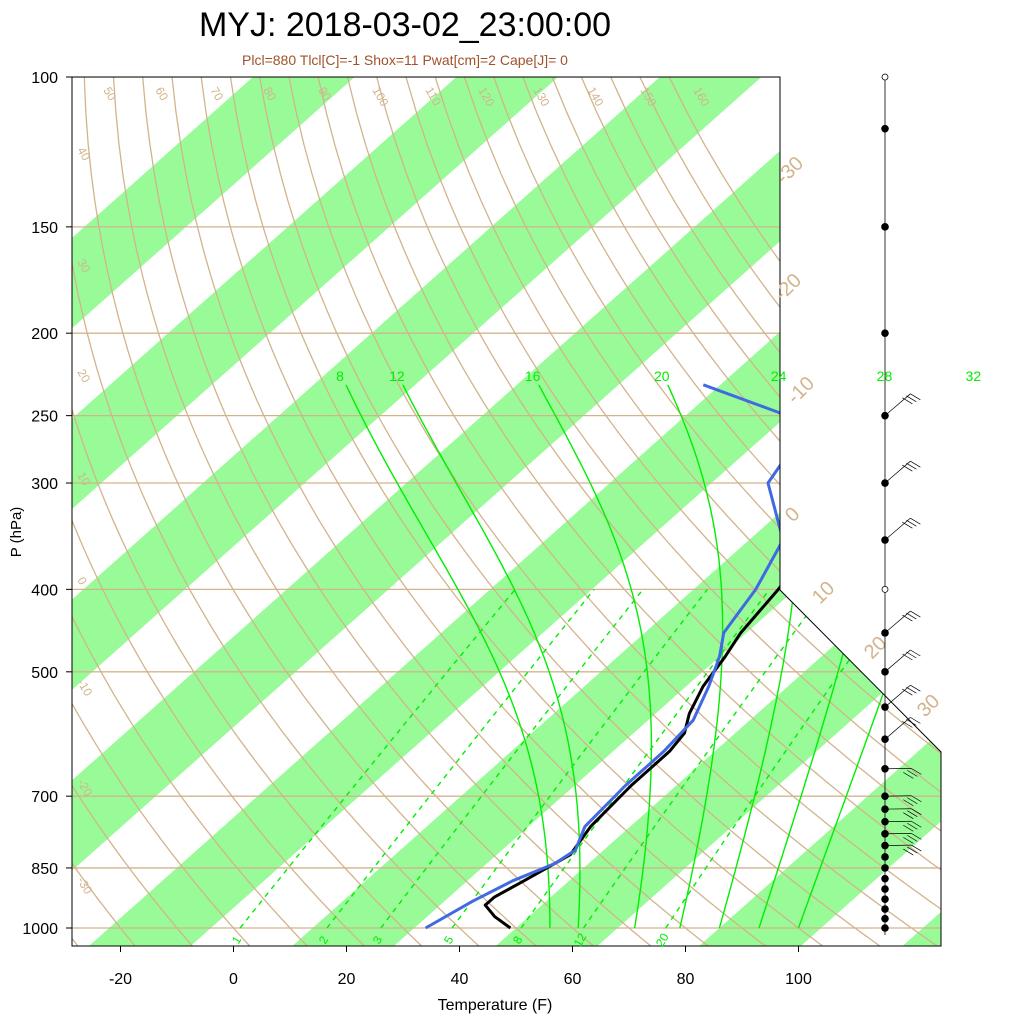 This screenshot has width=1024, height=1024. What do you see at coordinates (801, 391) in the screenshot?
I see `skew-temp-label: -10` at bounding box center [801, 391].